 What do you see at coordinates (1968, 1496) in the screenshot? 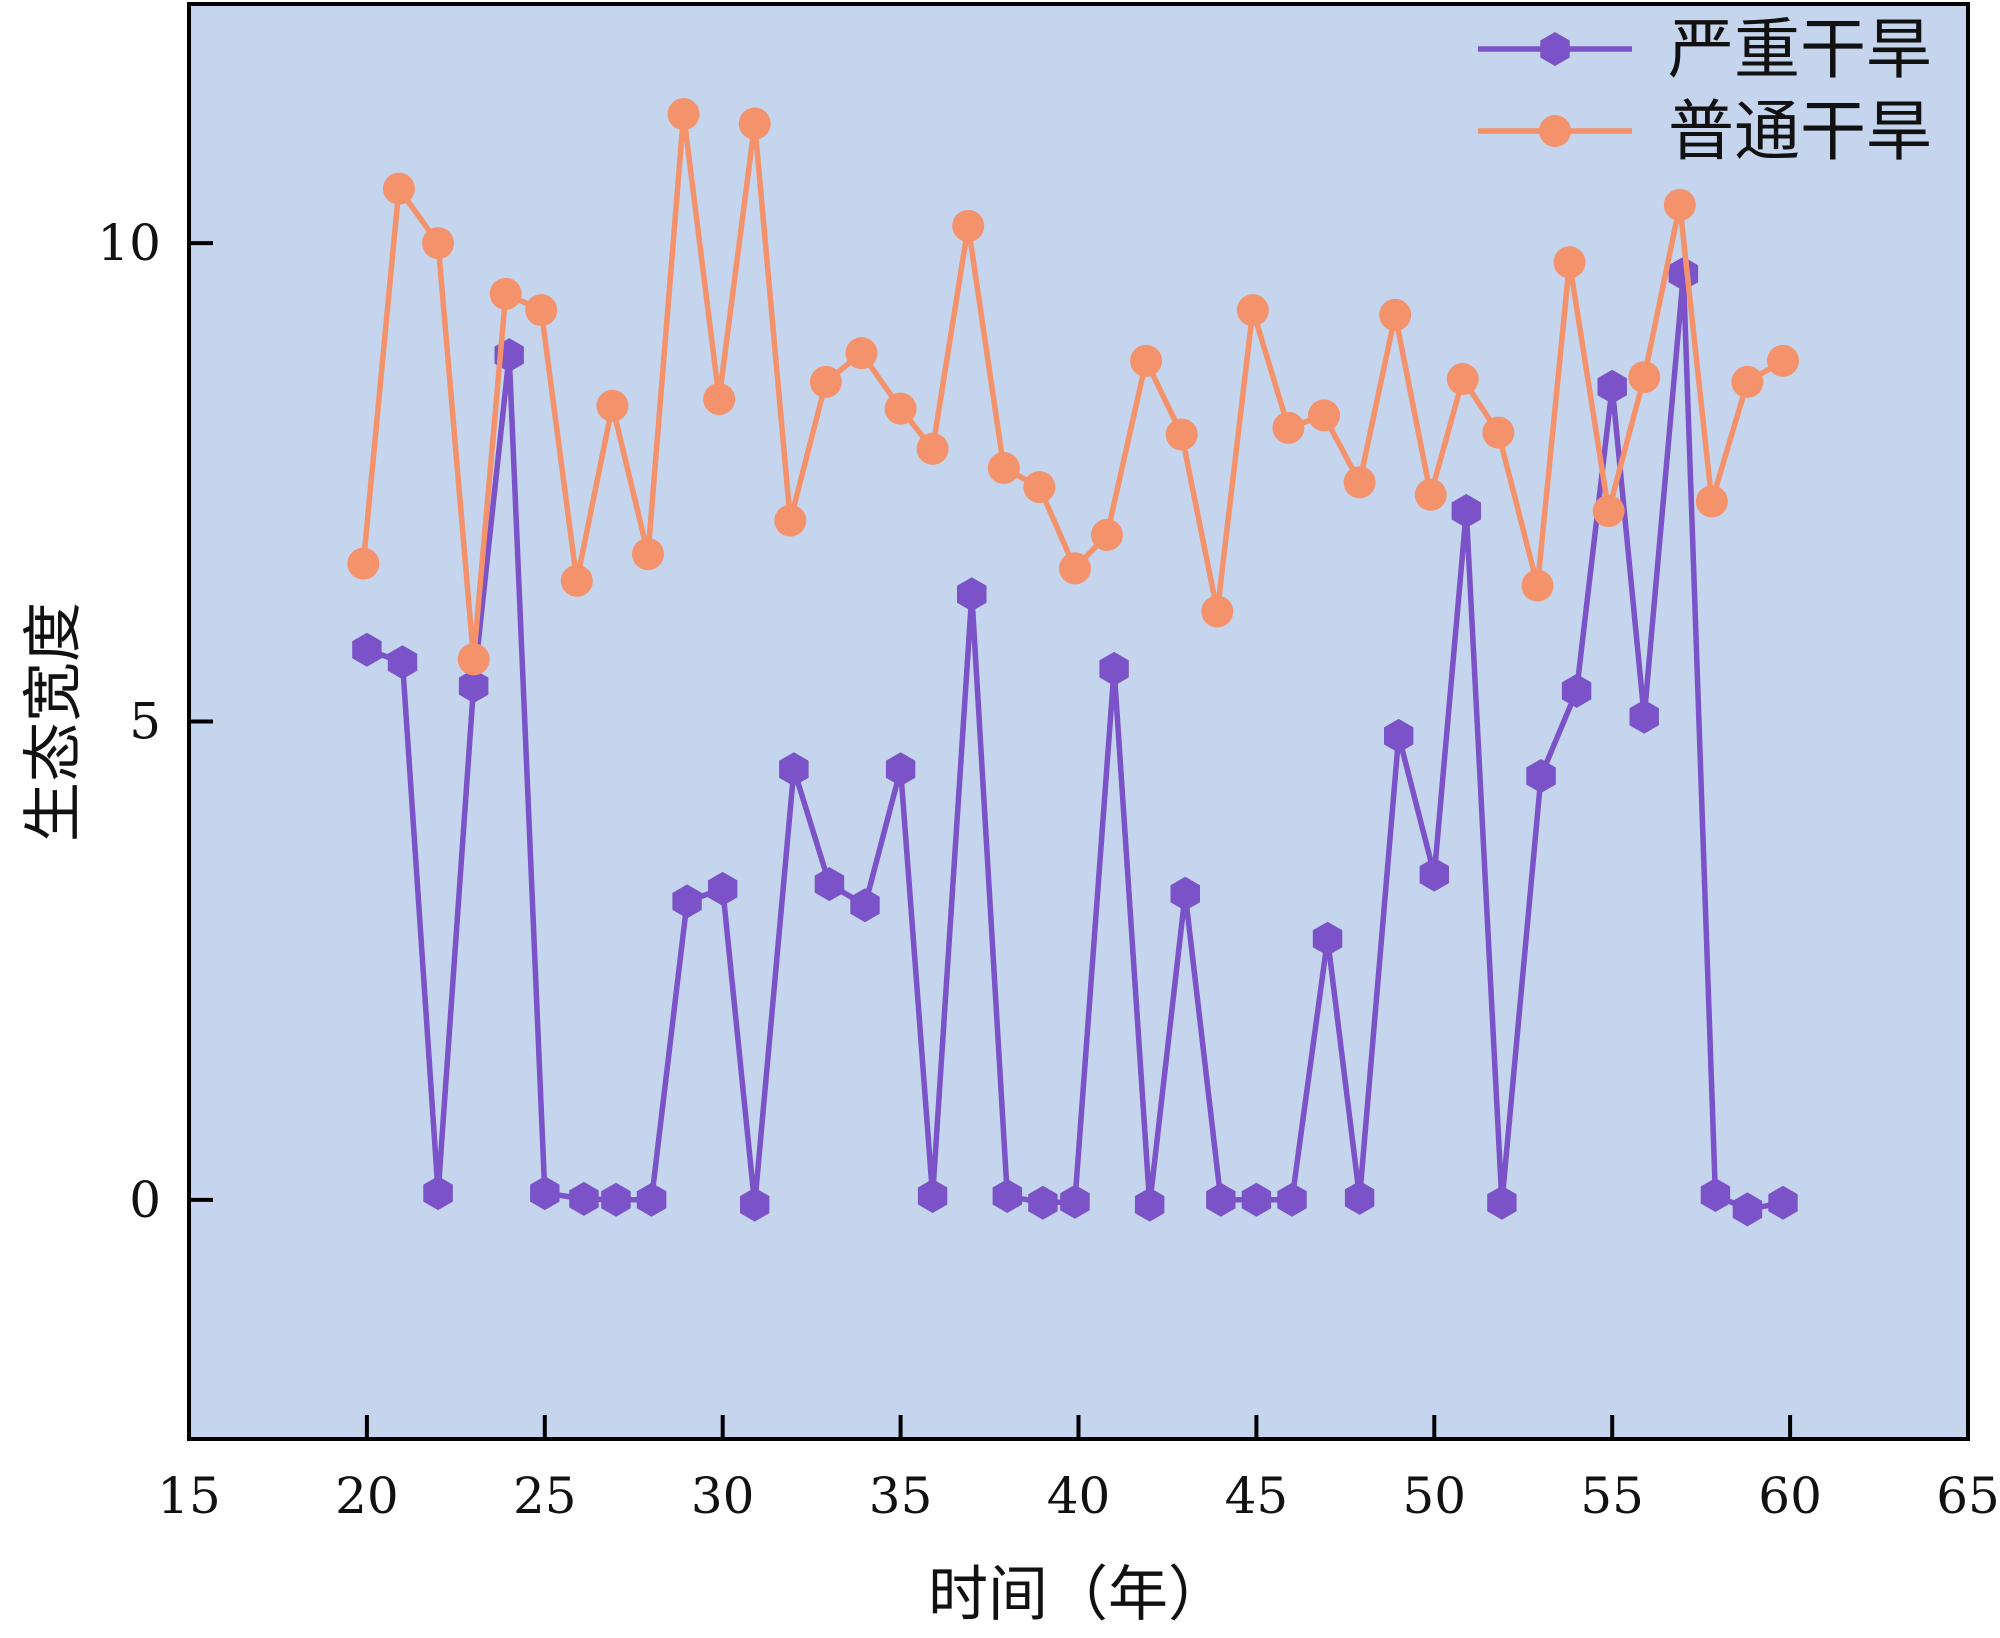
I see `x-tick-label: 65` at bounding box center [1968, 1496].